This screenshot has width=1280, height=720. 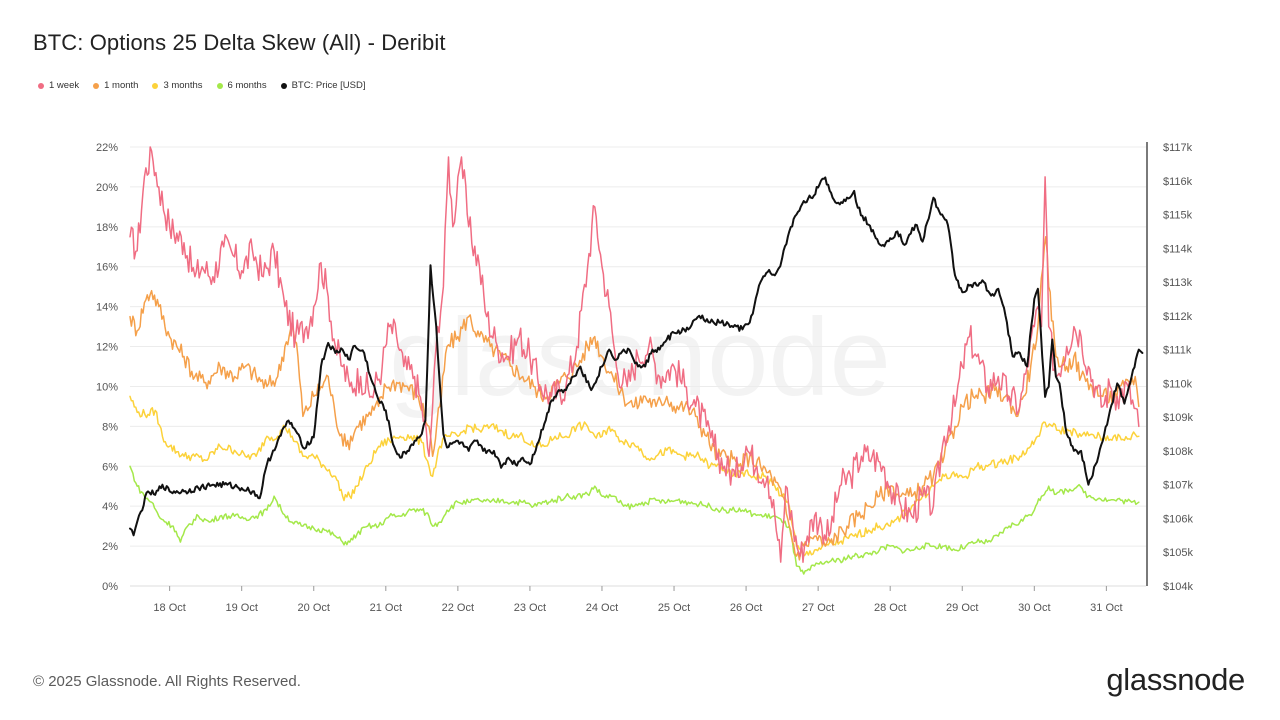 What do you see at coordinates (241, 608) in the screenshot?
I see `x-tick-label: 19 Oct` at bounding box center [241, 608].